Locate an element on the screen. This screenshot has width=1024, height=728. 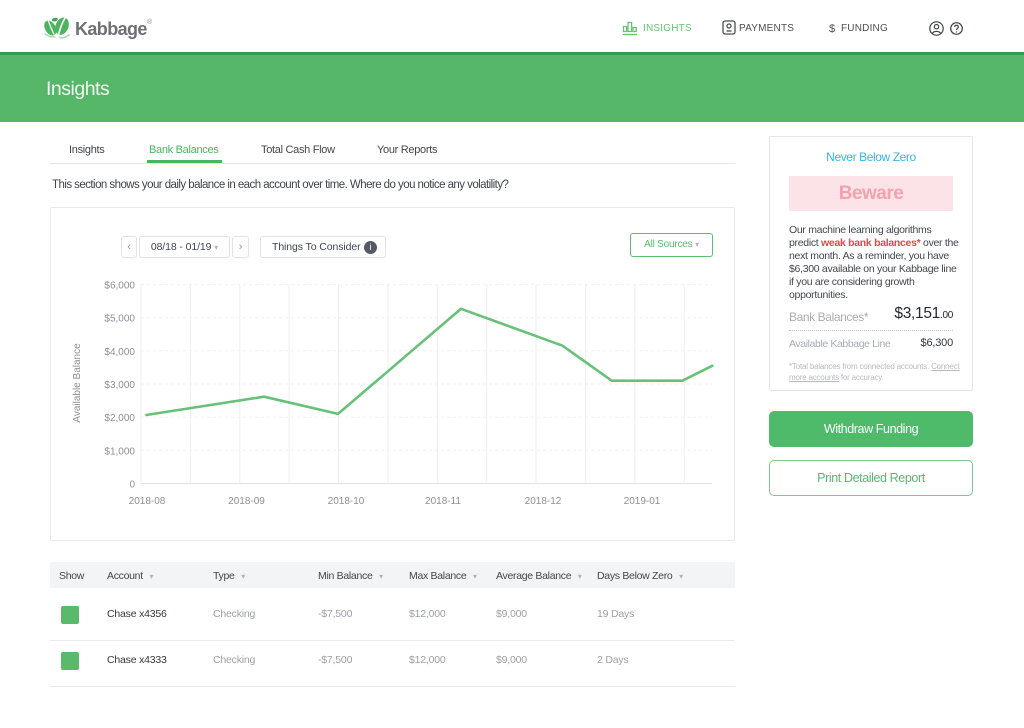
svg-text: $4,000 is located at coordinates (119, 352).